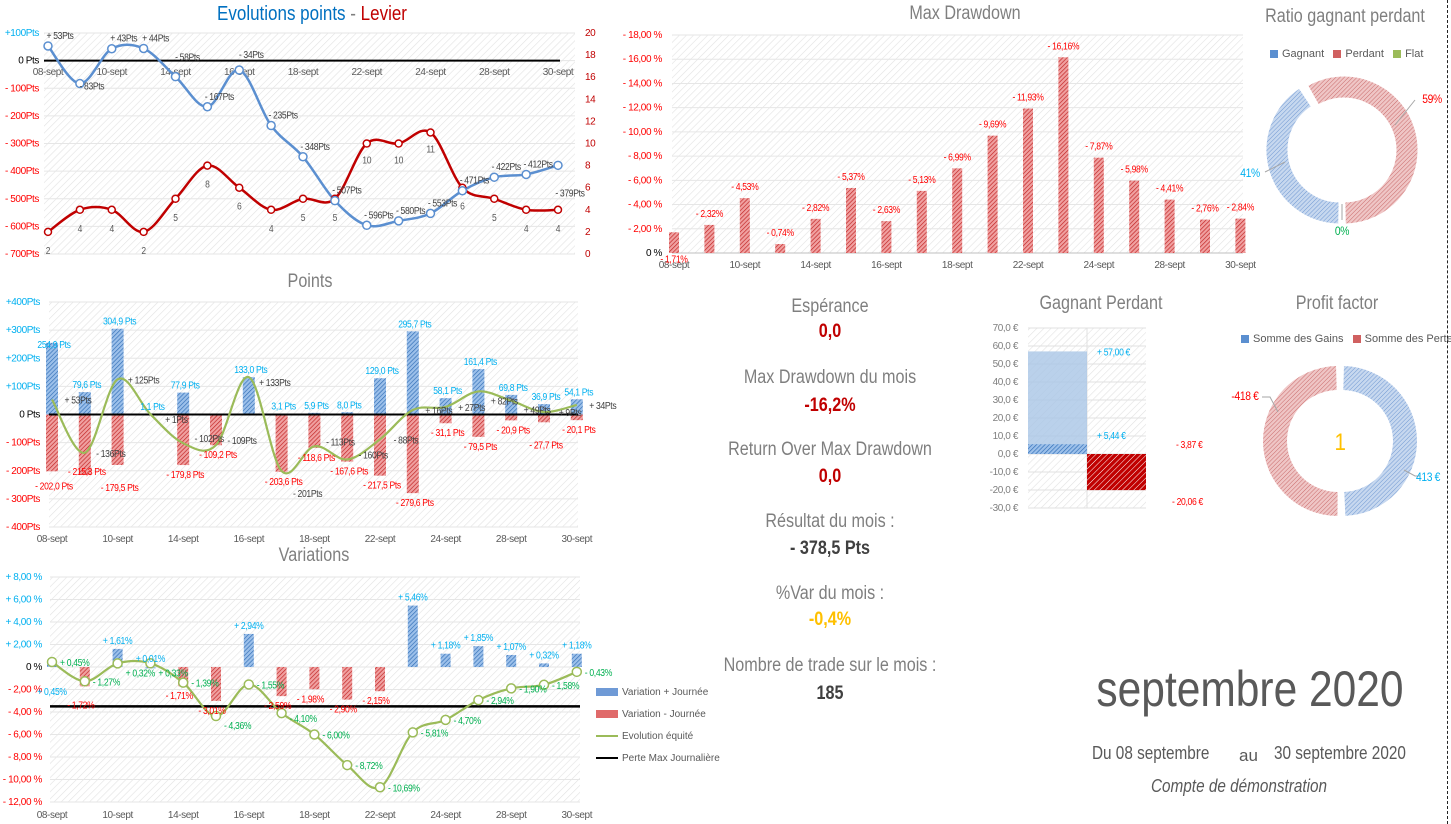  Describe the element at coordinates (447, 391) in the screenshot. I see `positive-bar-label: 58,1 Pts` at that location.